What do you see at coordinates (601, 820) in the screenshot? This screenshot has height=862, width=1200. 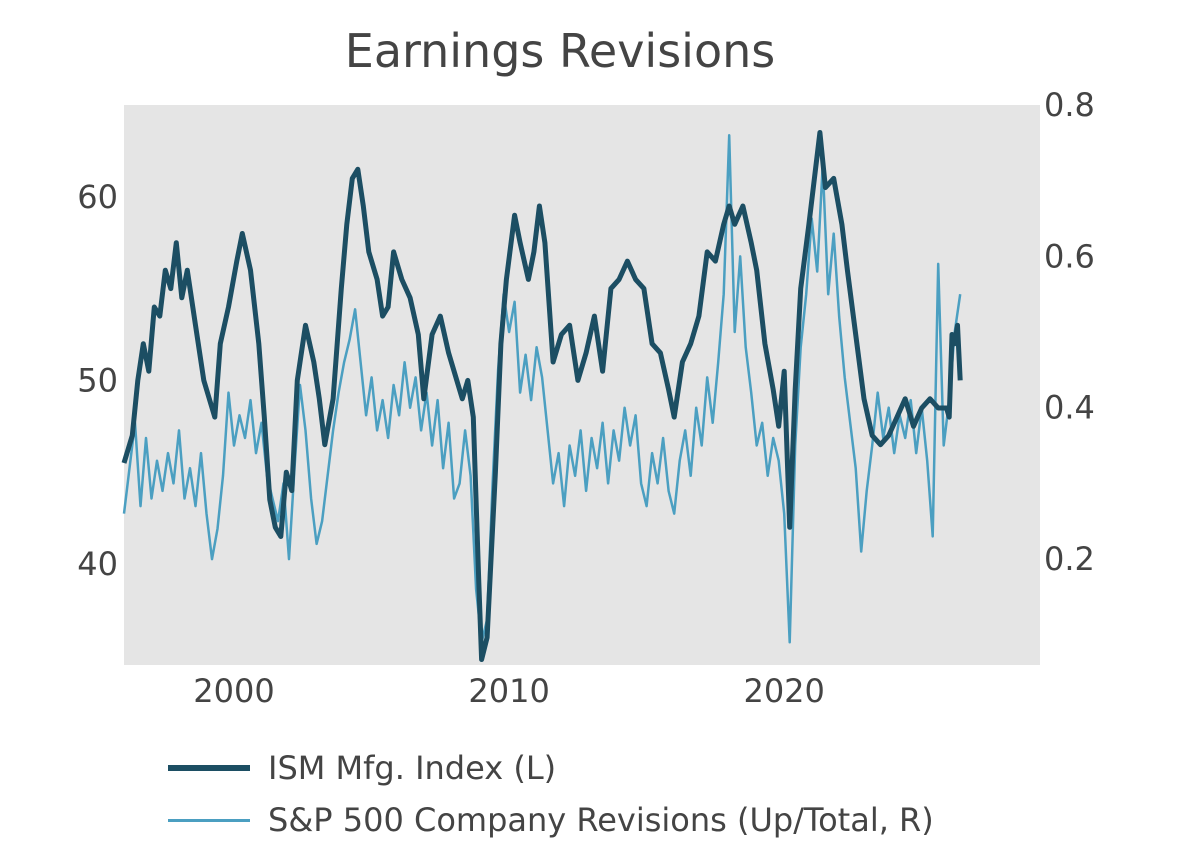 I see `legend-label-revisions: S&P 500 Company Revisions (Up/Total, R)` at bounding box center [601, 820].